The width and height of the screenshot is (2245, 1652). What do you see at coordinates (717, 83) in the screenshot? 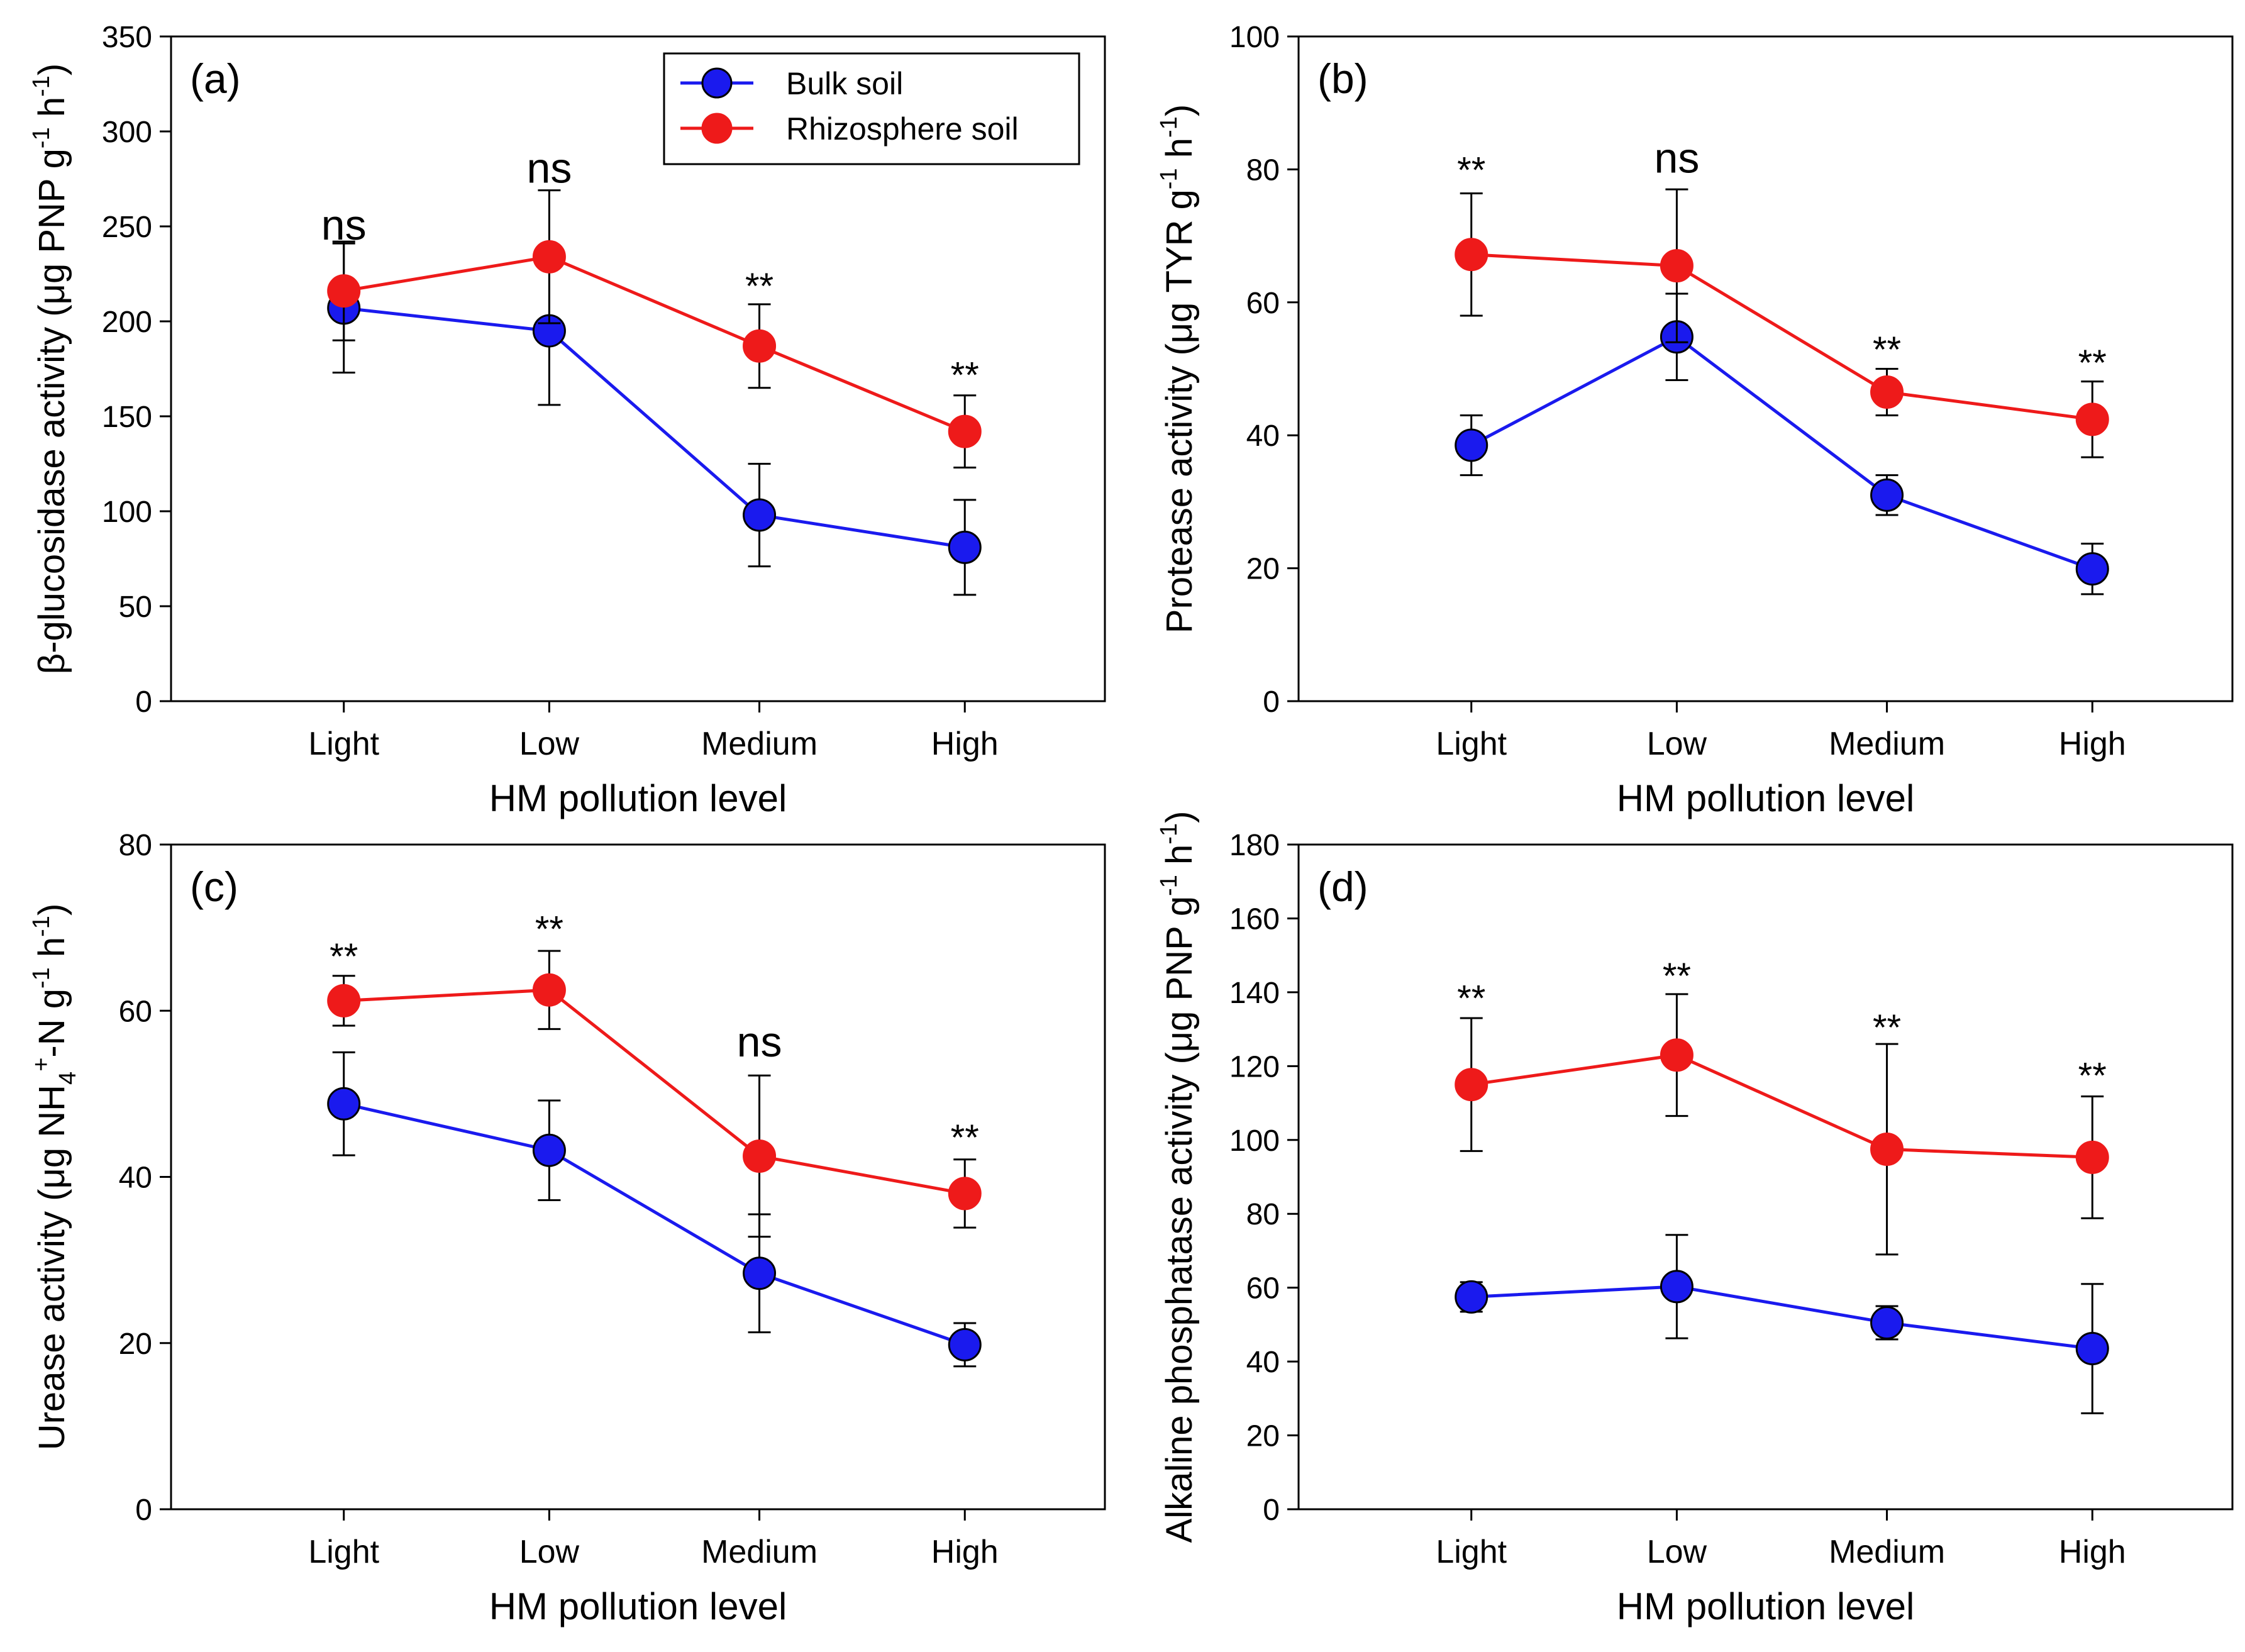
I see `legend-marker-bulk` at bounding box center [717, 83].